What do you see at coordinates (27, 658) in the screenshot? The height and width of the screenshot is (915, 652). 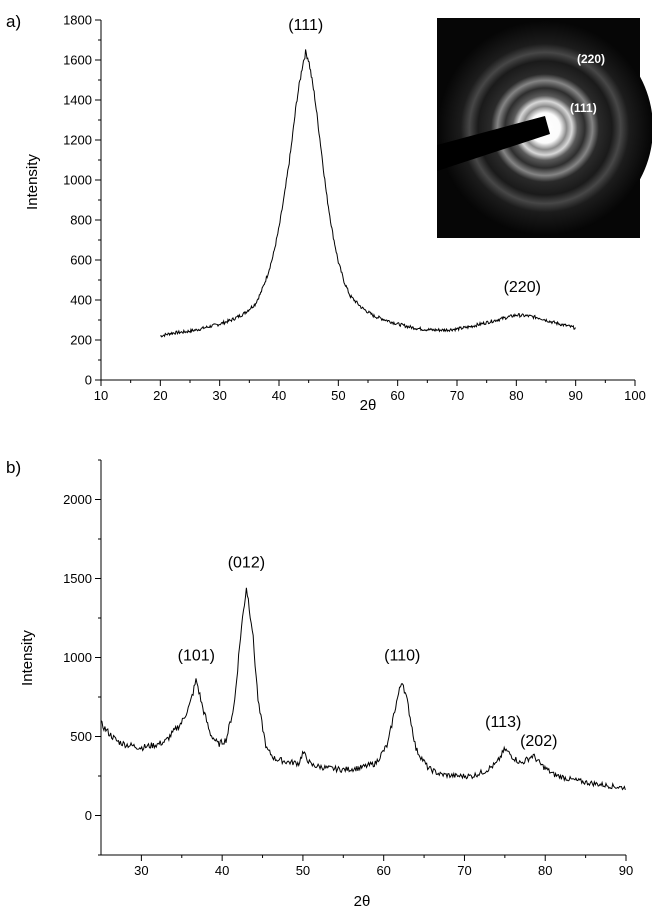 I see `panel-b-ylabel: Intensity` at bounding box center [27, 658].